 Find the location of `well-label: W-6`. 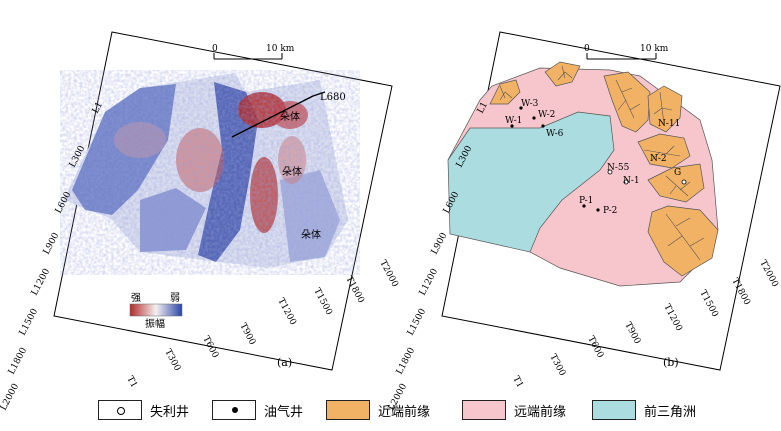

well-label: W-6 is located at coordinates (555, 134).